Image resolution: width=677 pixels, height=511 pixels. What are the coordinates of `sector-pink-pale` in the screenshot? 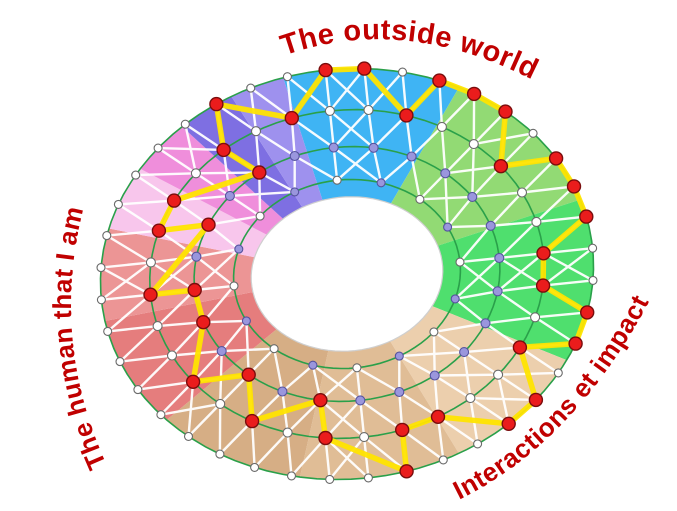 It's located at (187, 213).